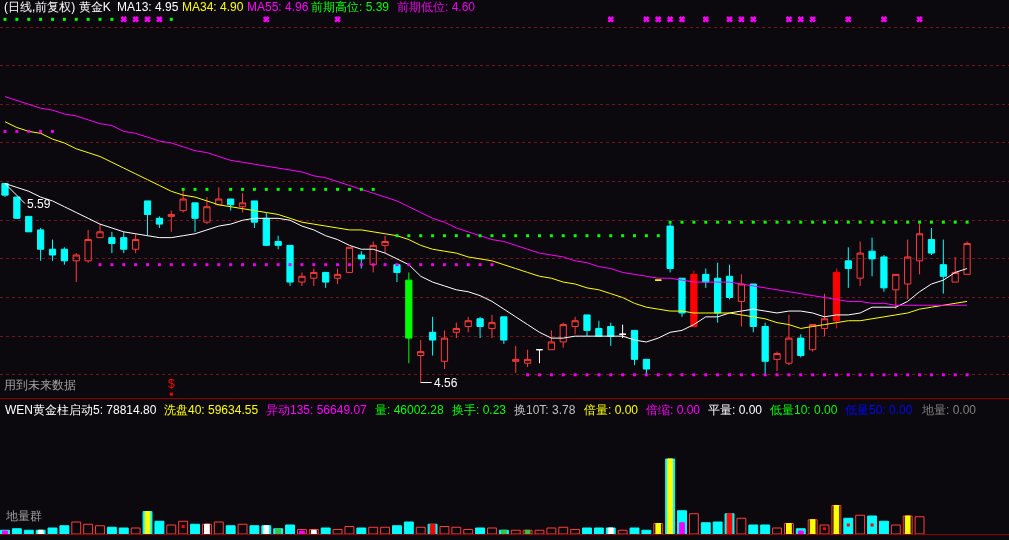 This screenshot has width=1009, height=540. Describe the element at coordinates (735, 410) in the screenshot. I see `text: 平量: 0.00` at that location.